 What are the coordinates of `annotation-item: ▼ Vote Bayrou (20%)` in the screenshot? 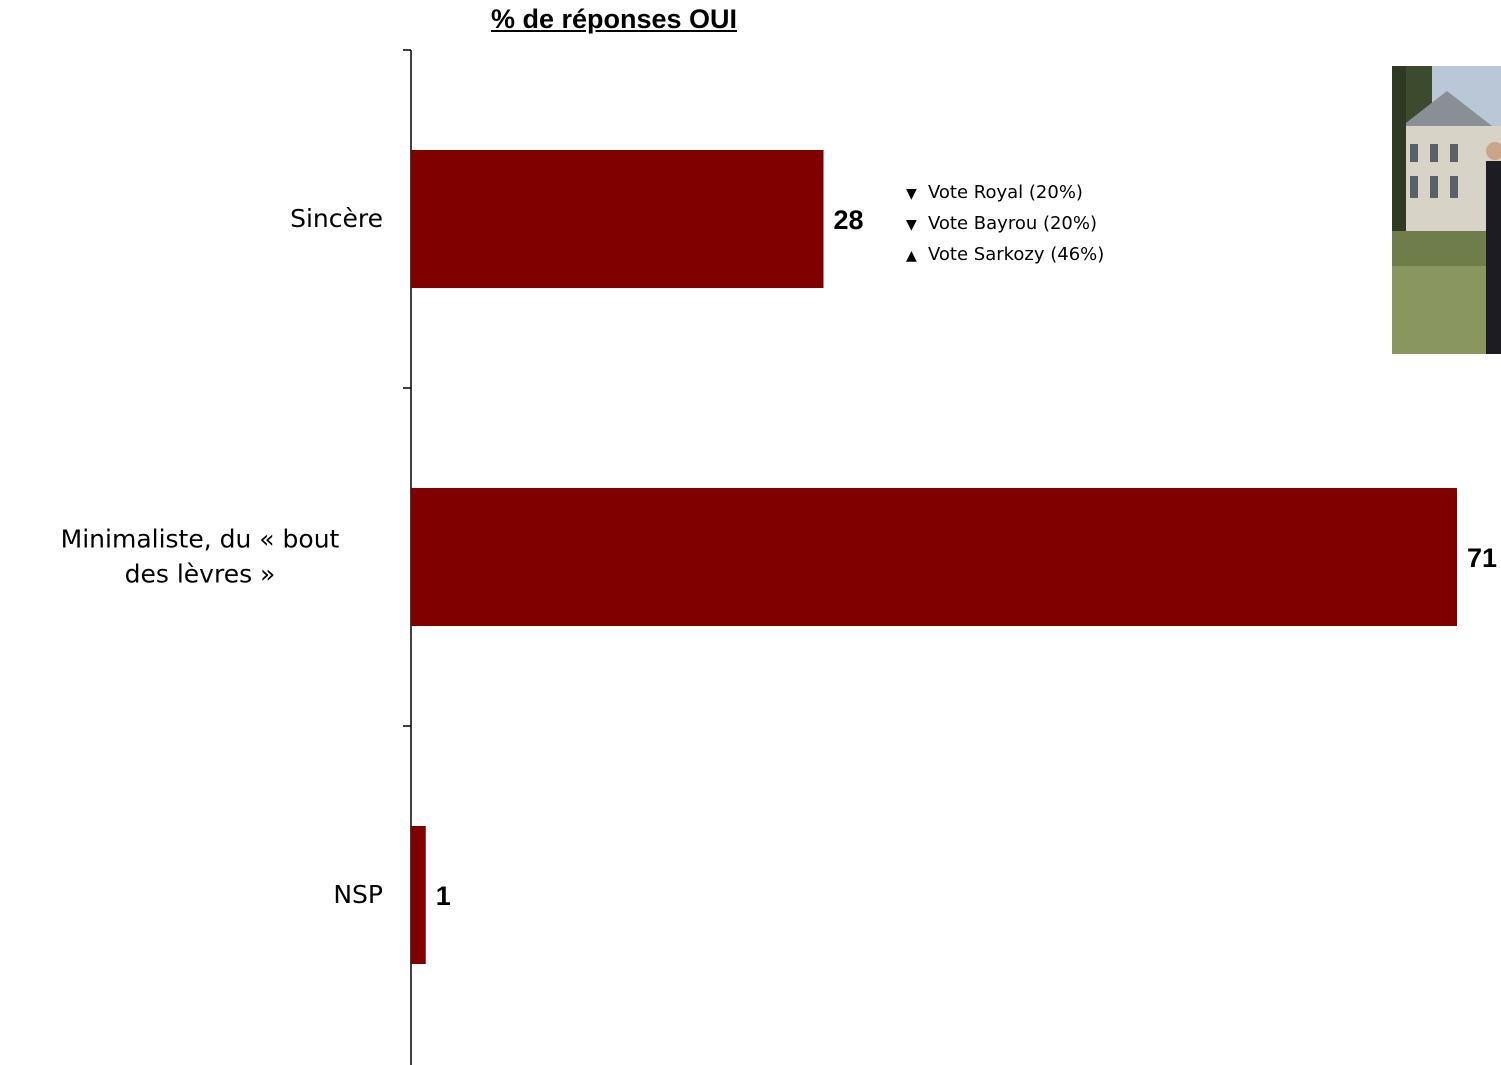 It's located at (1005, 224).